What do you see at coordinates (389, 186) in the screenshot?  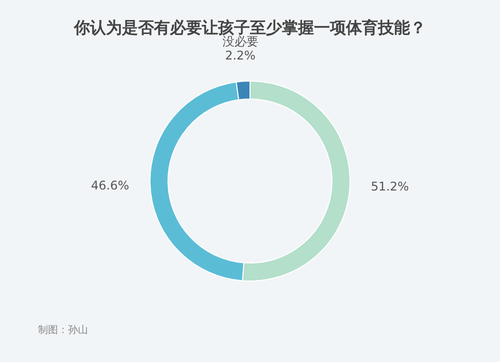 I see `data-label: 51.2%` at bounding box center [389, 186].